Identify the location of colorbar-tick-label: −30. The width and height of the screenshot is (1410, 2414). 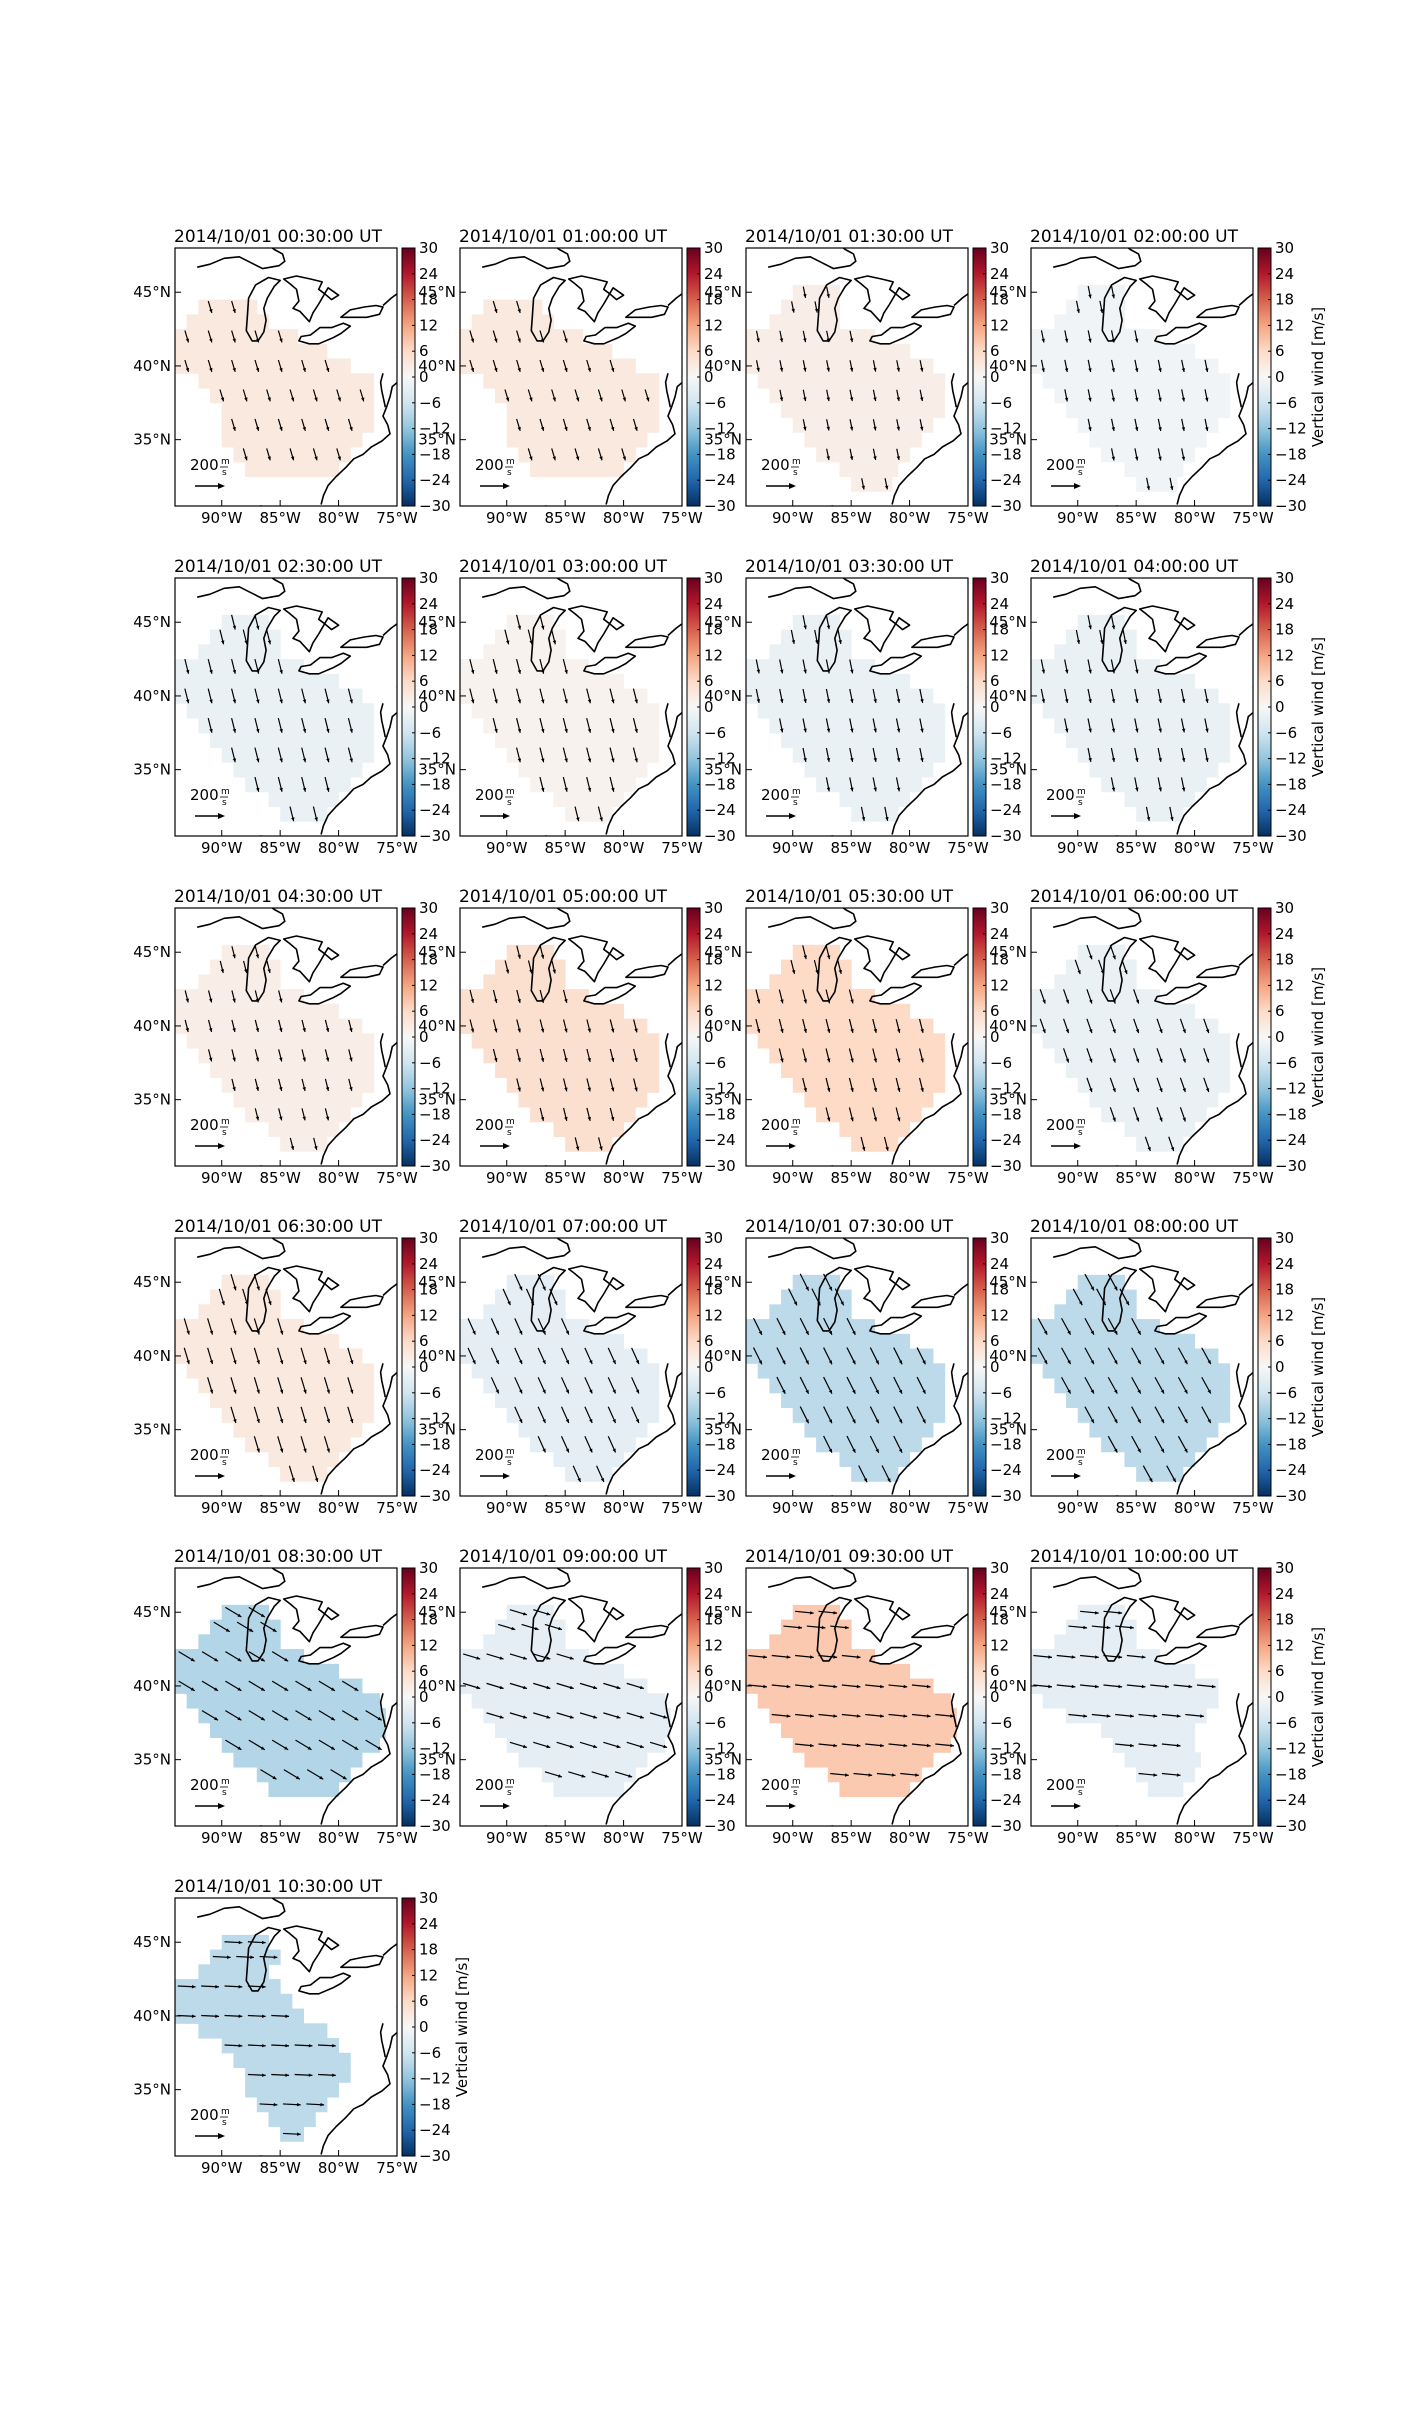
(435, 836).